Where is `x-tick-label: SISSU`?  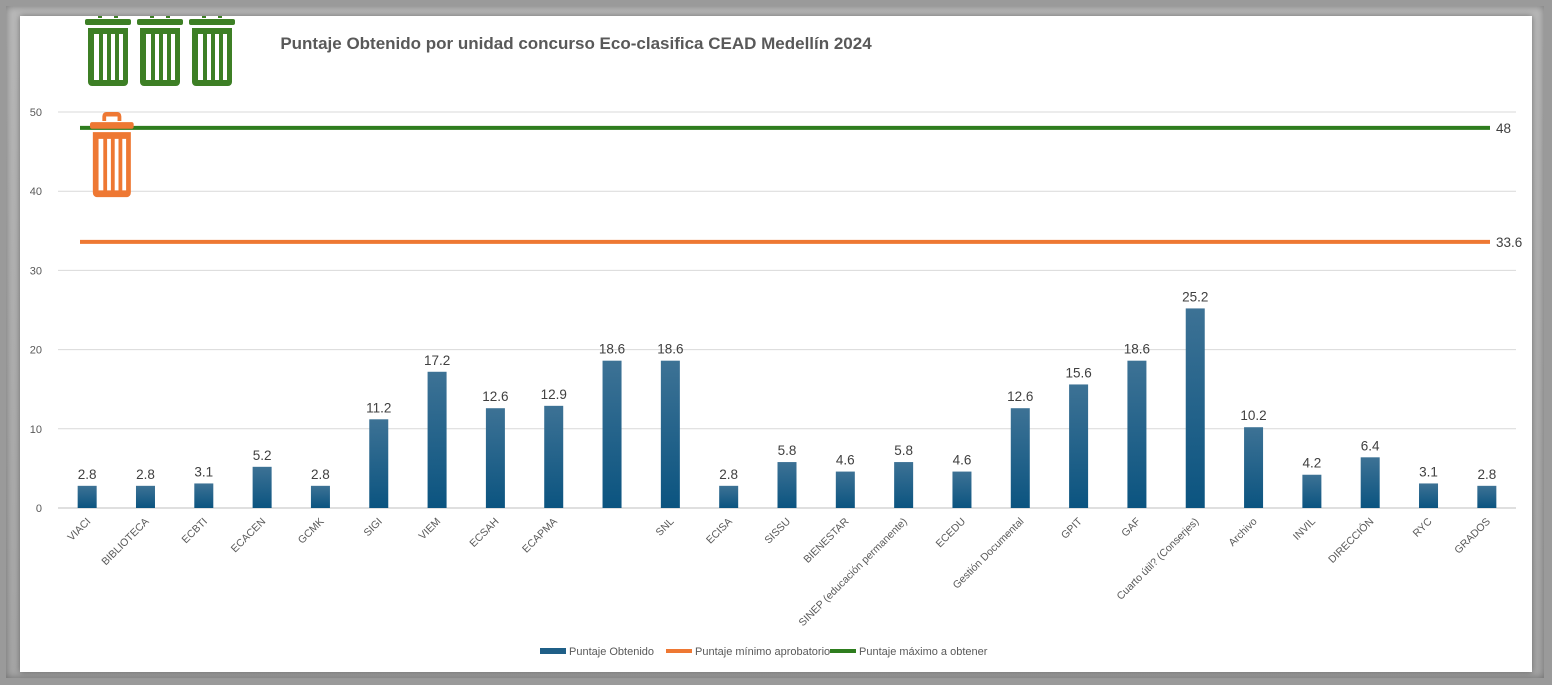
x-tick-label: SISSU is located at coordinates (777, 531).